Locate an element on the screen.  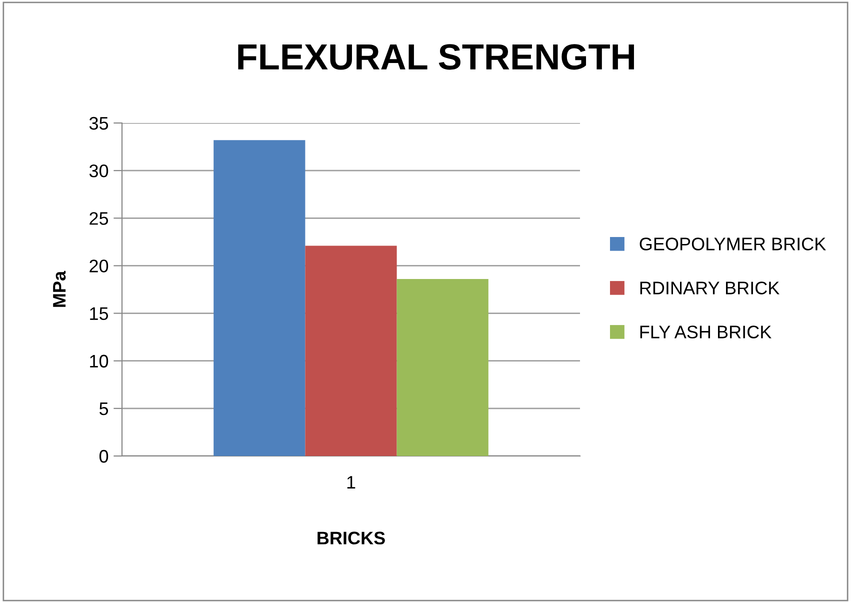
y-tick-label: 0 is located at coordinates (103, 456).